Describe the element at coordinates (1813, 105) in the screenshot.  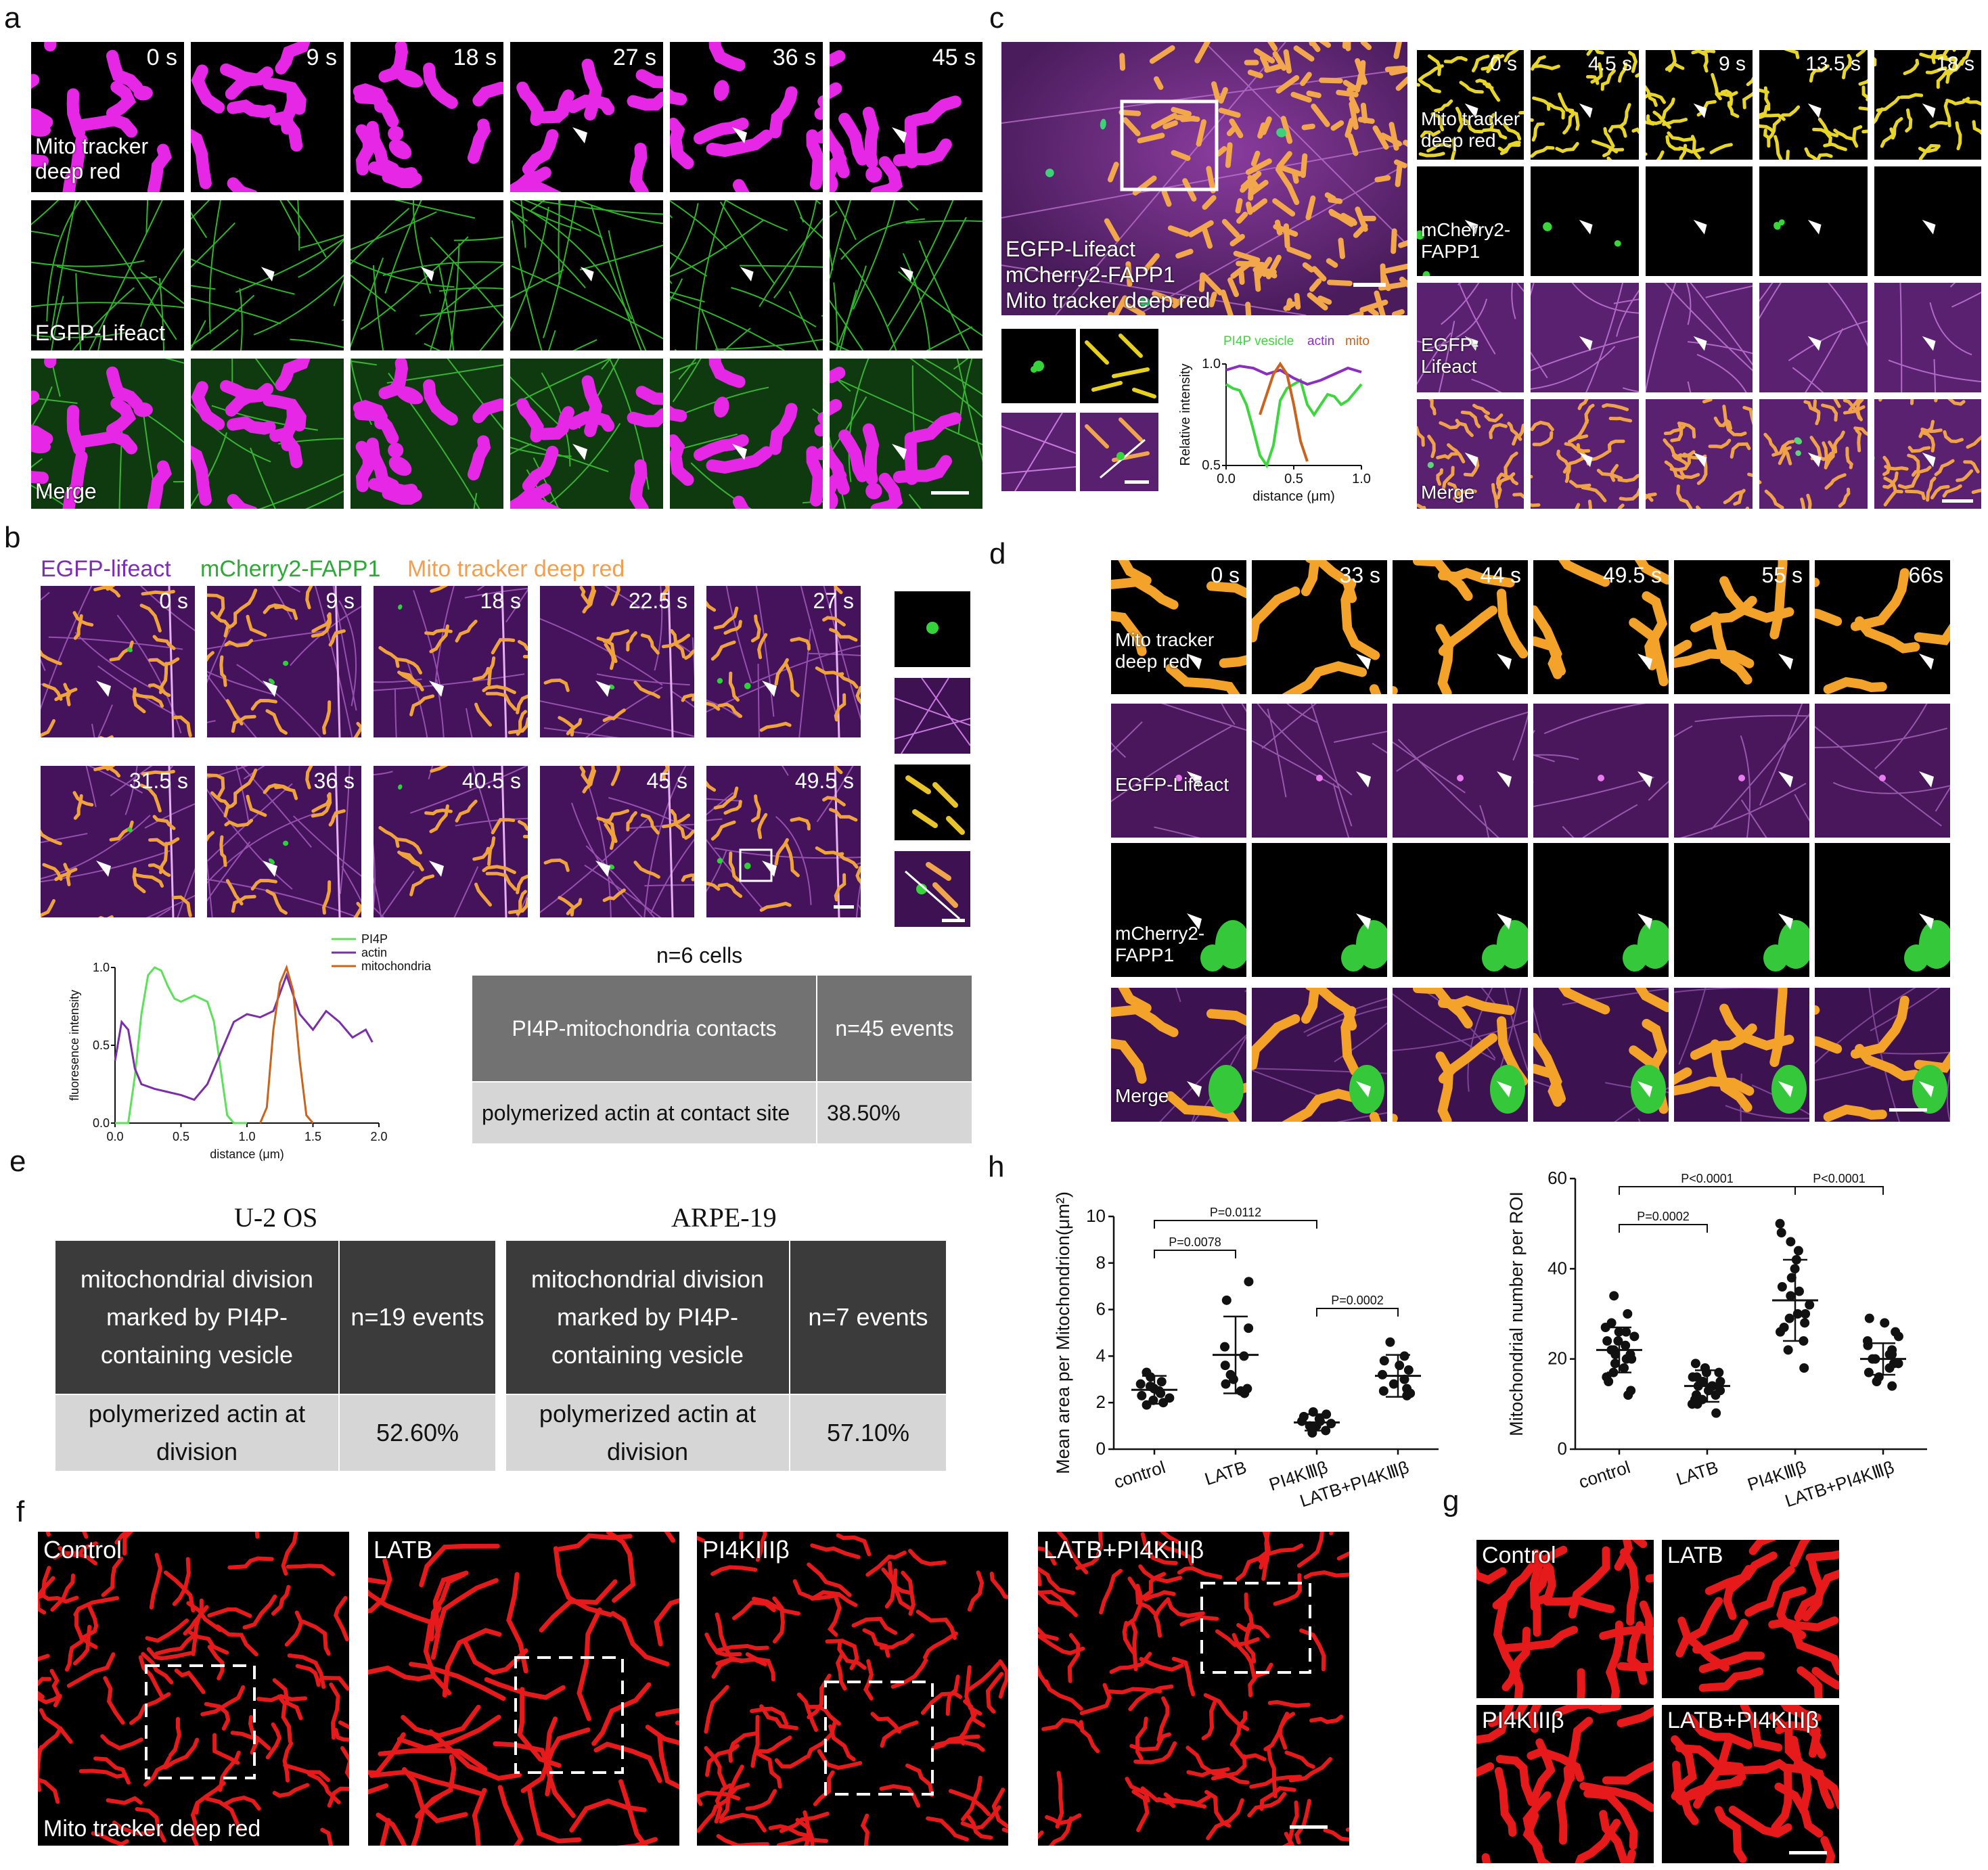
I see `panel-c-frame: 13.5 s` at that location.